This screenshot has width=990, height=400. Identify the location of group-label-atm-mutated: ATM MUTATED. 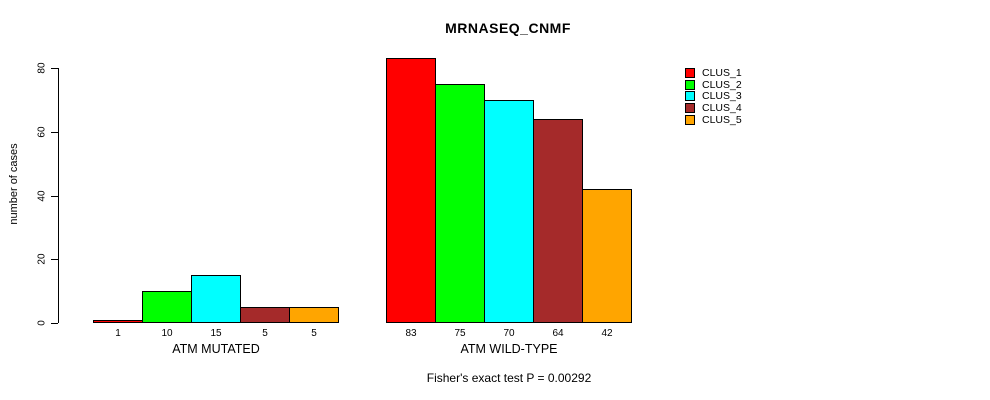
(216, 349).